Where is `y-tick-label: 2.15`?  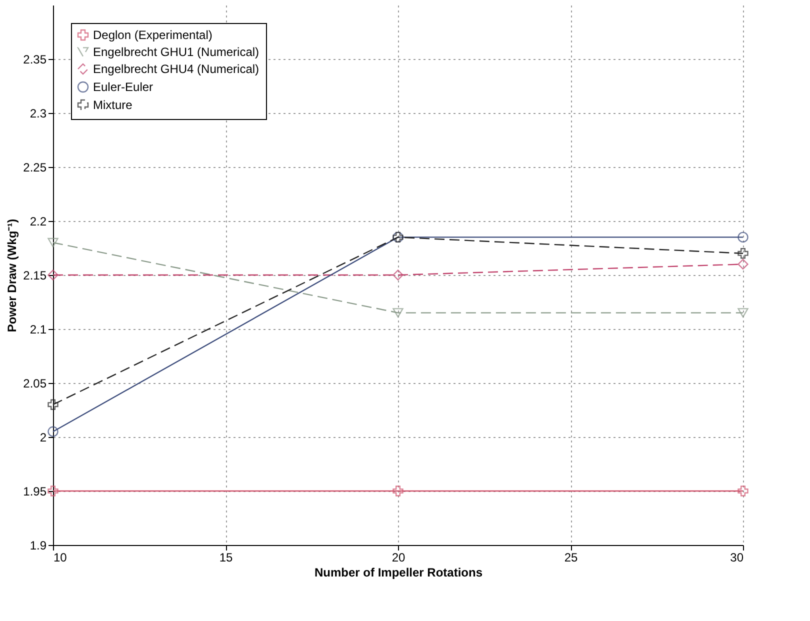 y-tick-label: 2.15 is located at coordinates (35, 275).